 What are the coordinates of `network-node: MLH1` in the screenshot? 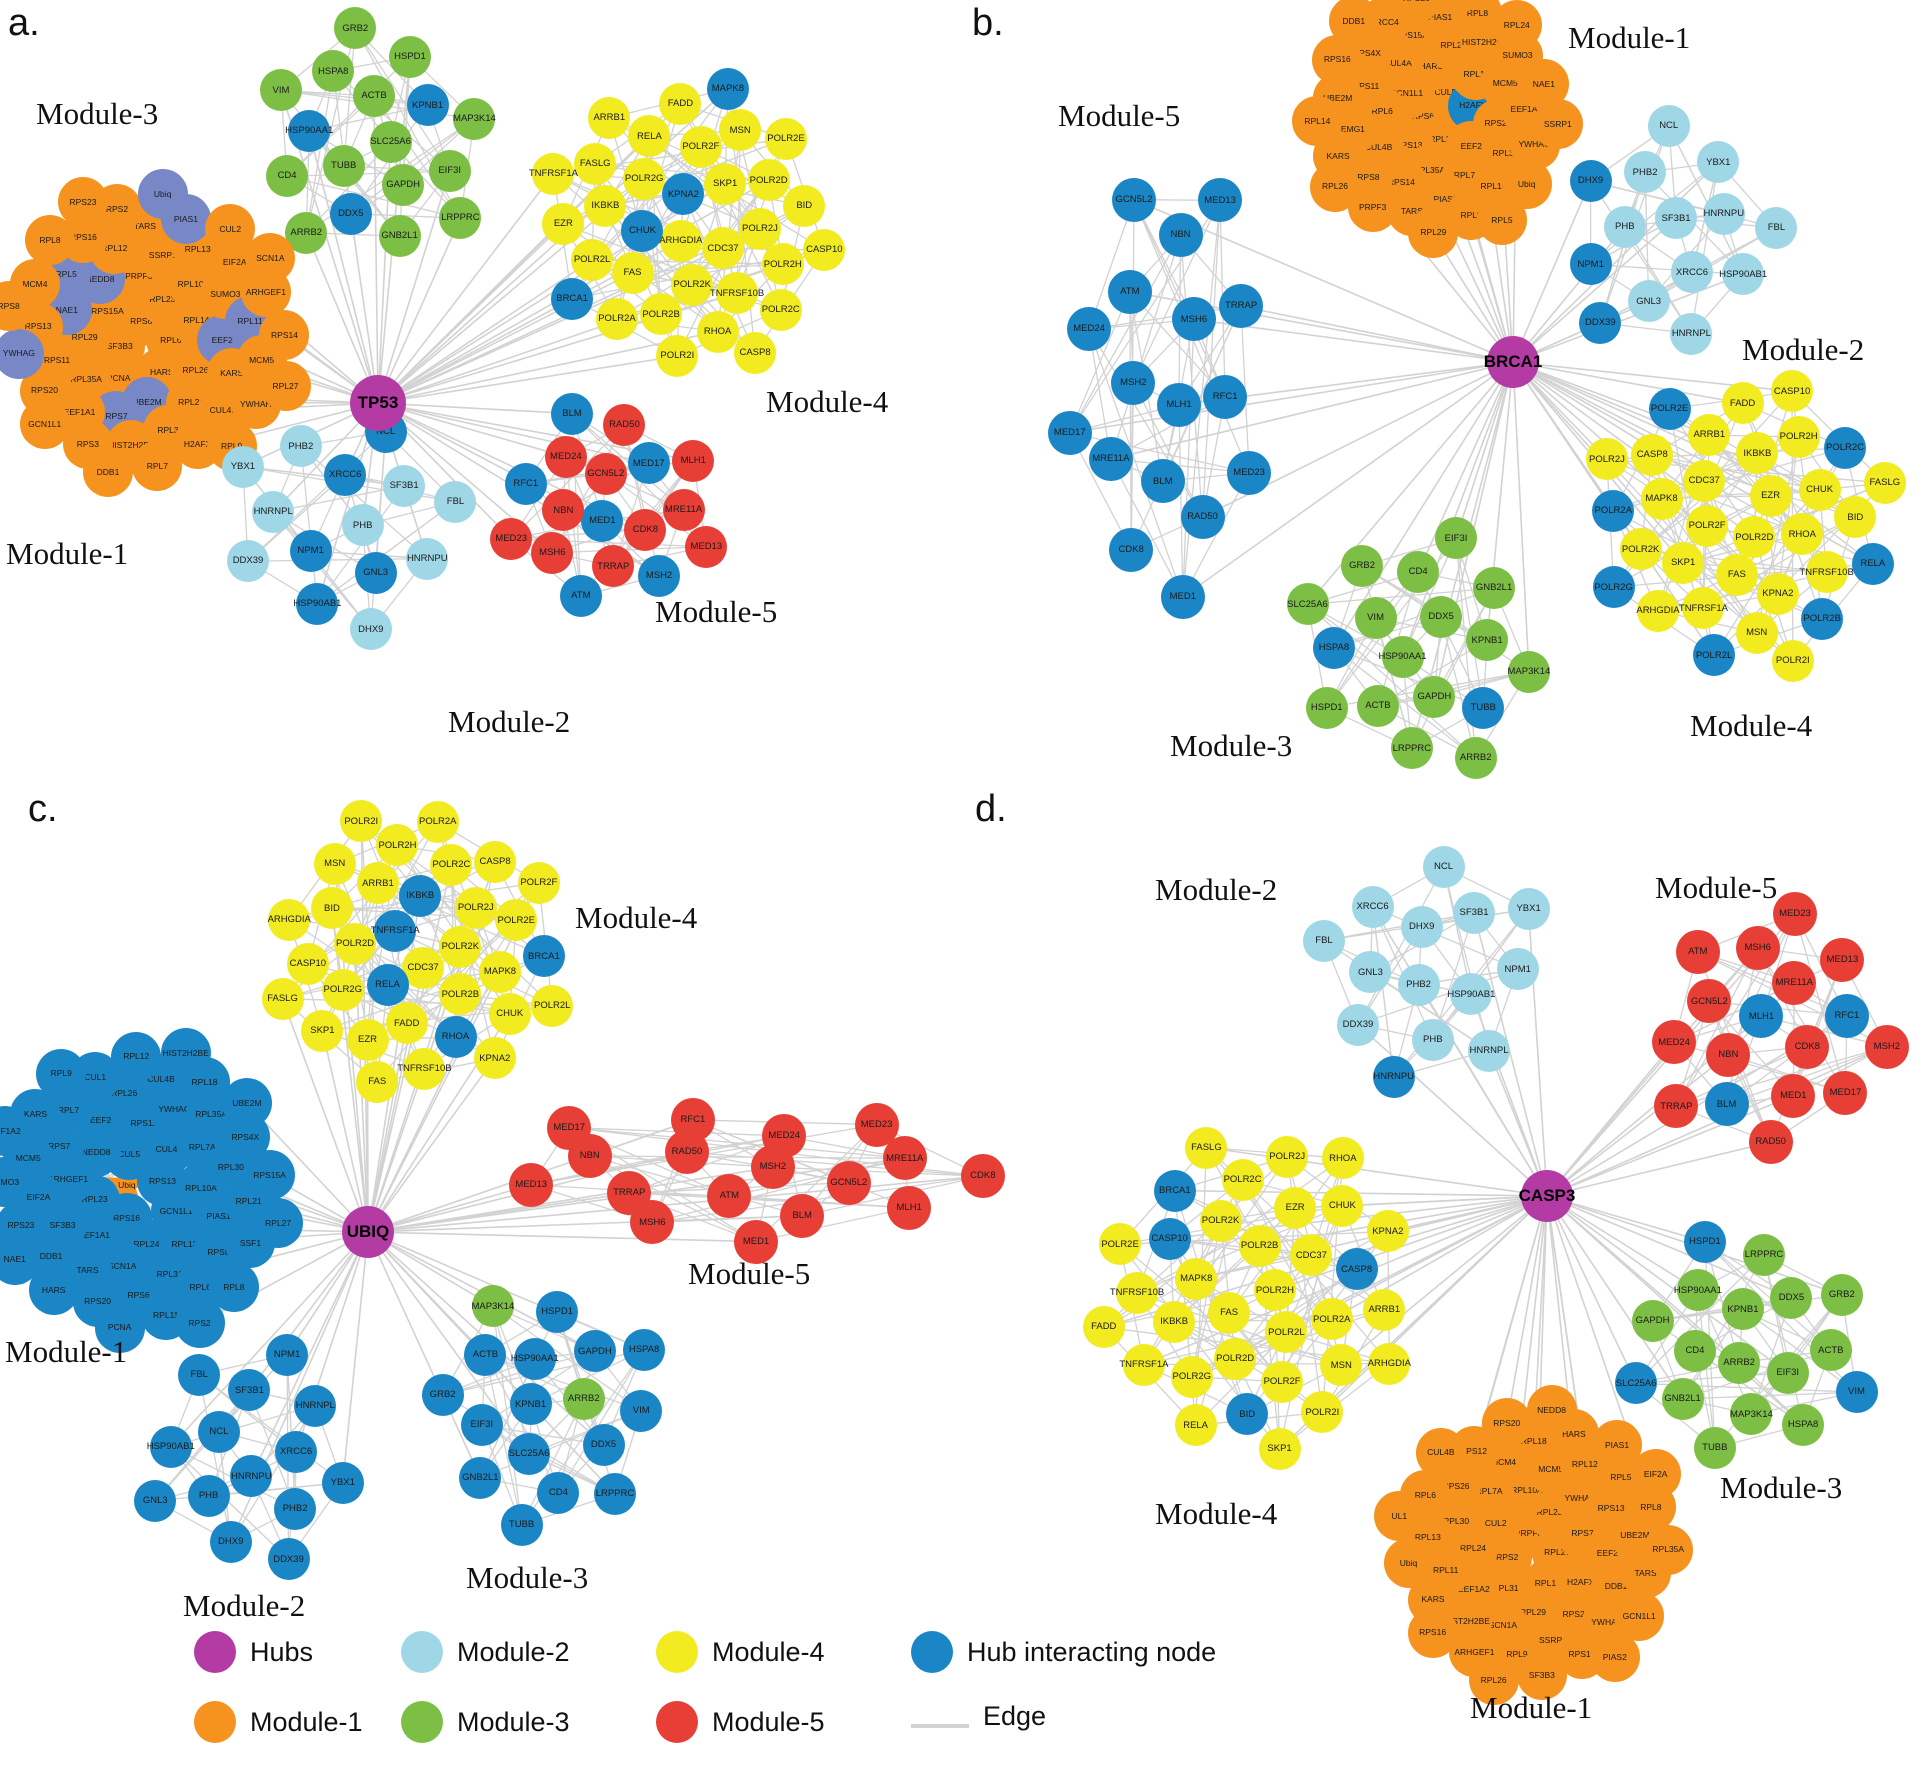 It's located at (693, 460).